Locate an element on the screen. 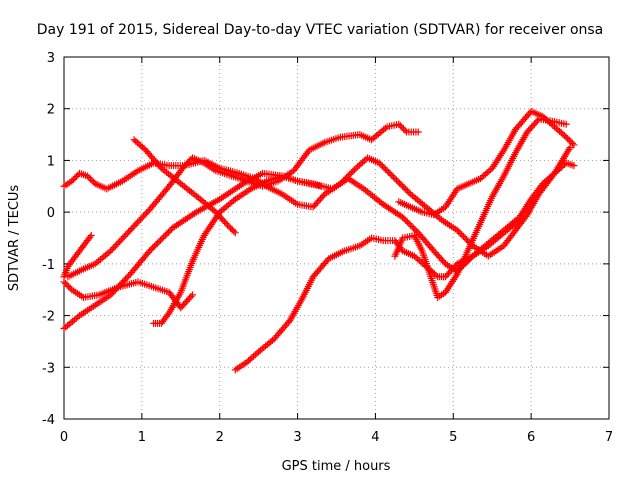 The width and height of the screenshot is (640, 480). y-tick-label: -3 is located at coordinates (48, 368).